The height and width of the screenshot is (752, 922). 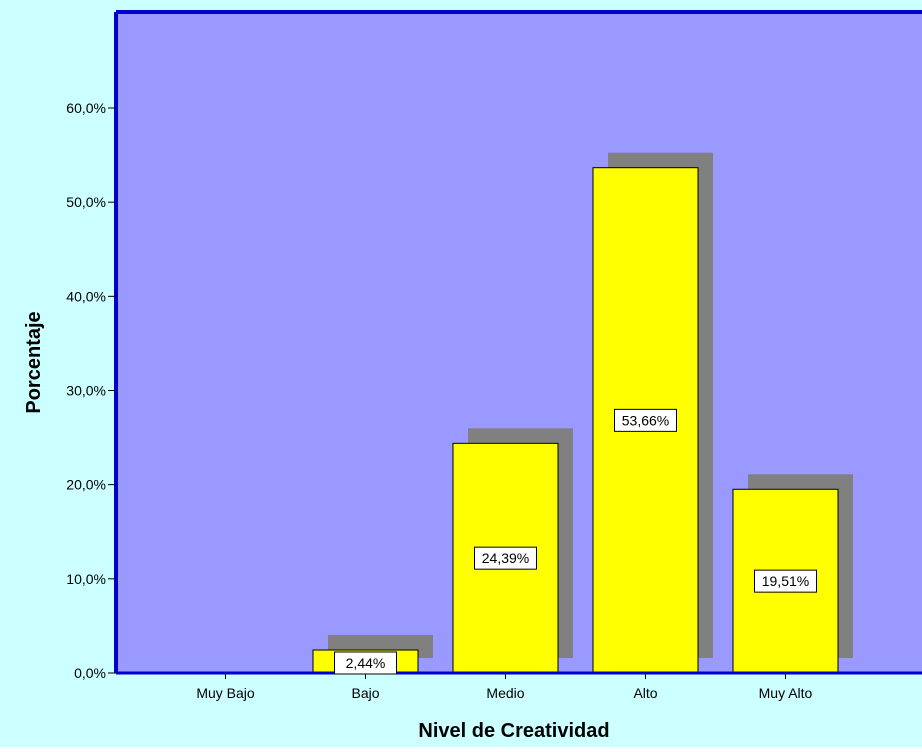 What do you see at coordinates (786, 693) in the screenshot?
I see `x-tick-label: Muy Alto` at bounding box center [786, 693].